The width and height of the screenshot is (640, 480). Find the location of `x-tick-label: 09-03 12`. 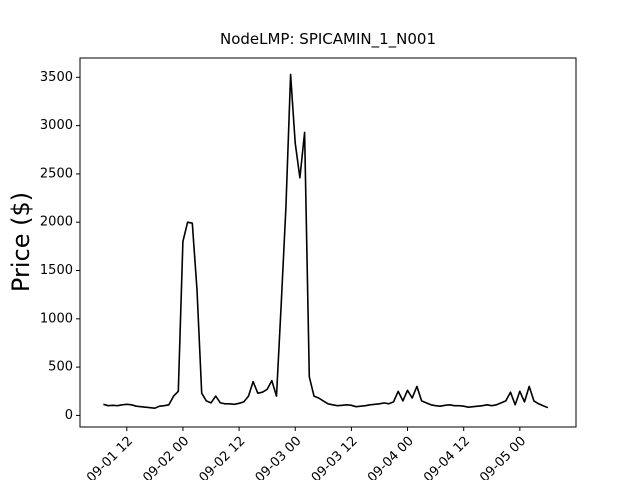

x-tick-label: 09-03 12 is located at coordinates (335, 457).